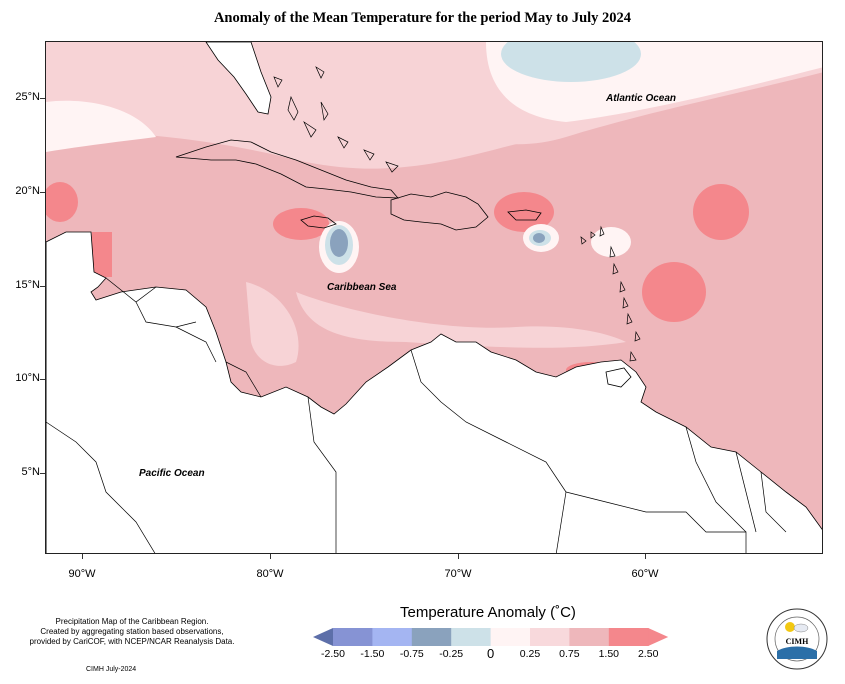 The width and height of the screenshot is (845, 684). I want to click on lat-tick-20: 20°N, so click(27, 191).